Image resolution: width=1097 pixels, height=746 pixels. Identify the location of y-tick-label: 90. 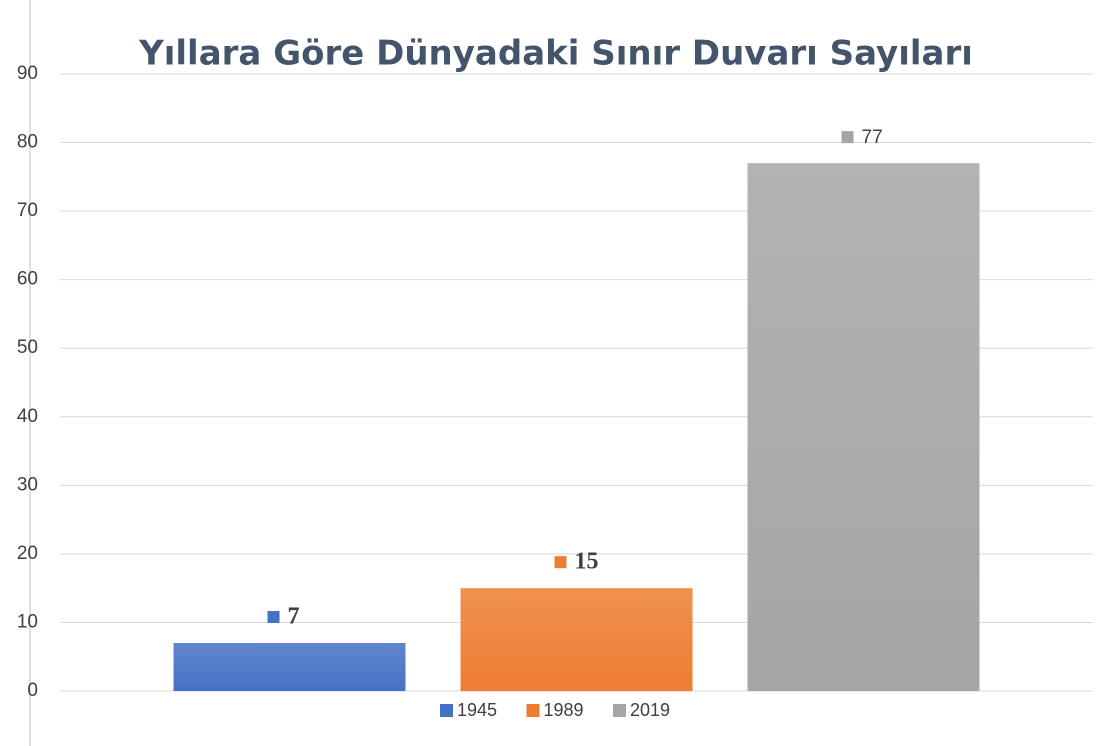
(27, 73).